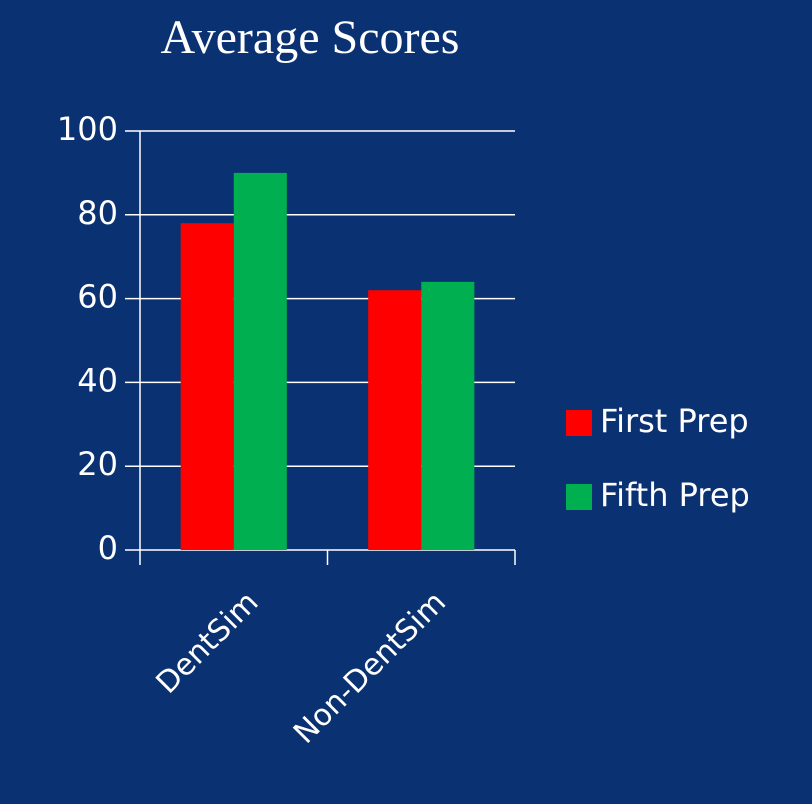 The height and width of the screenshot is (804, 812). I want to click on y-tick-label: 80, so click(97, 213).